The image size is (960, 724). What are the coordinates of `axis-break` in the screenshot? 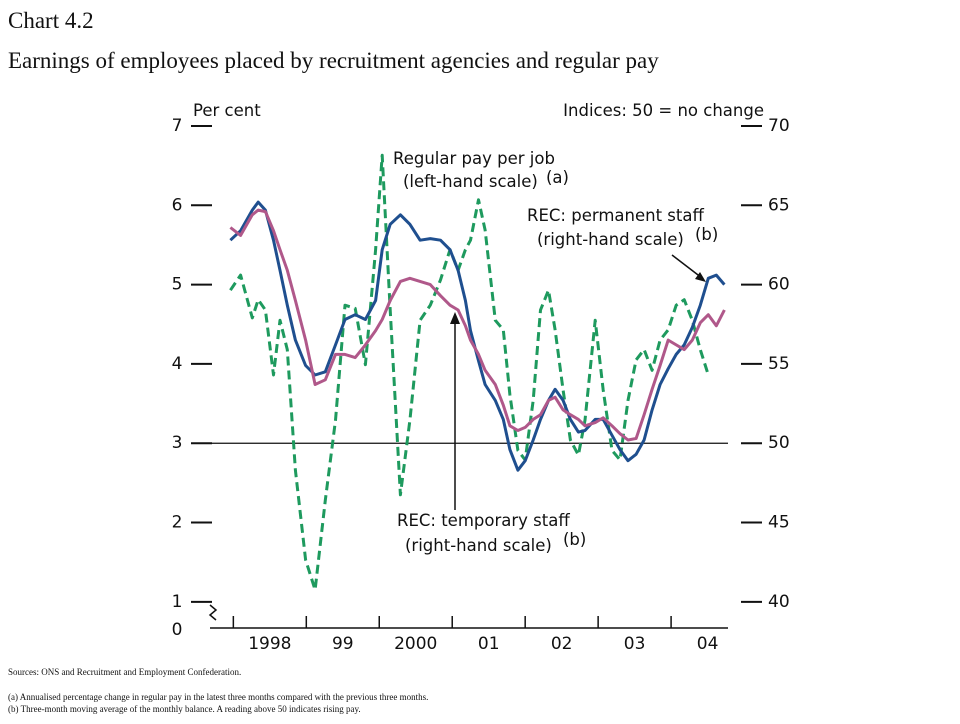 It's located at (213, 612).